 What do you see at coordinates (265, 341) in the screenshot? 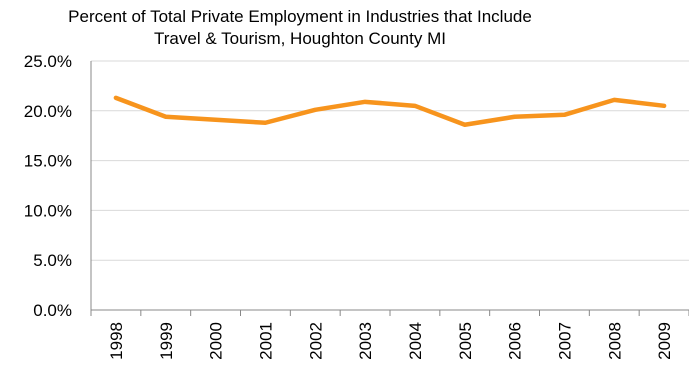
I see `x-tick-label: 2001` at bounding box center [265, 341].